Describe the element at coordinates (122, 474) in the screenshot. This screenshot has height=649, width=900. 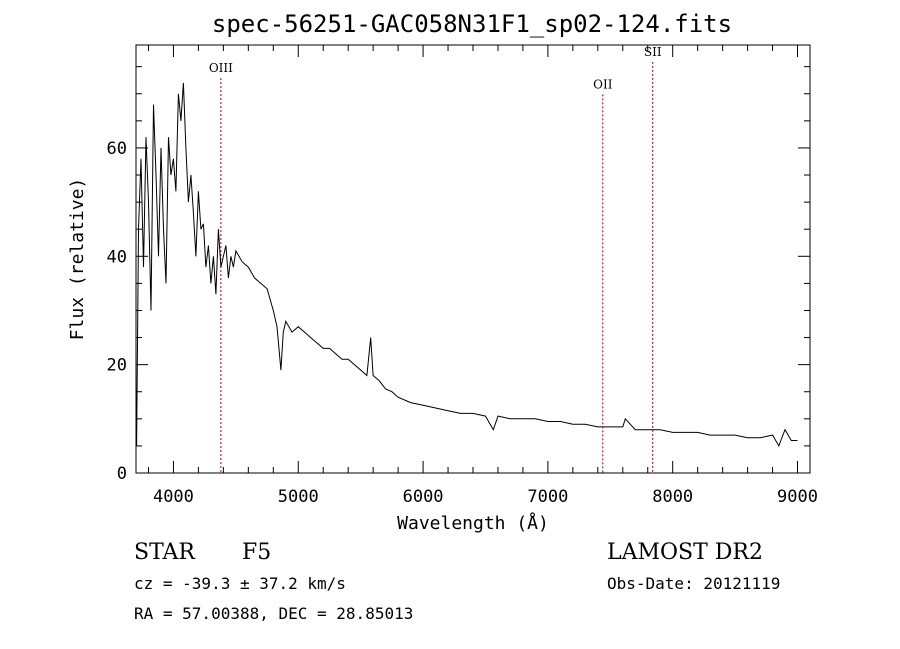
I see `y-tick-label: 0` at that location.